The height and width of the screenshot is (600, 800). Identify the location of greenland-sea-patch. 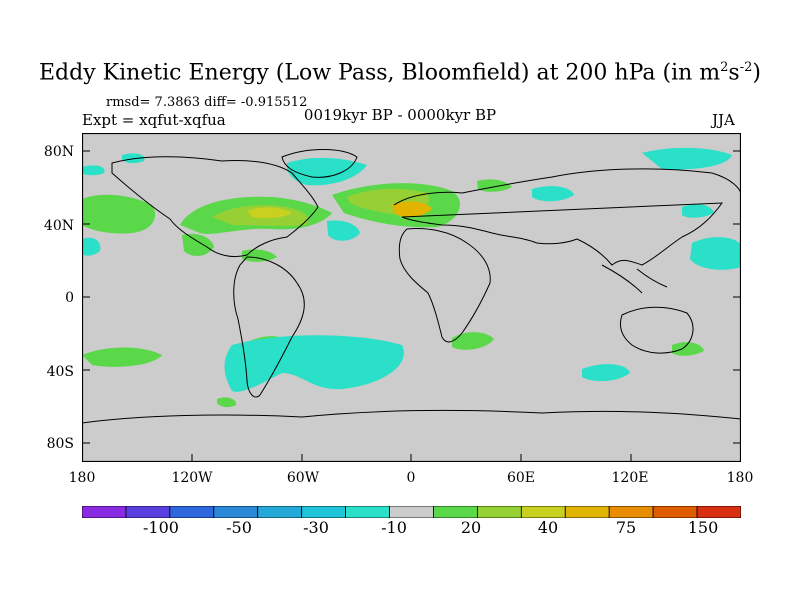
(326, 171).